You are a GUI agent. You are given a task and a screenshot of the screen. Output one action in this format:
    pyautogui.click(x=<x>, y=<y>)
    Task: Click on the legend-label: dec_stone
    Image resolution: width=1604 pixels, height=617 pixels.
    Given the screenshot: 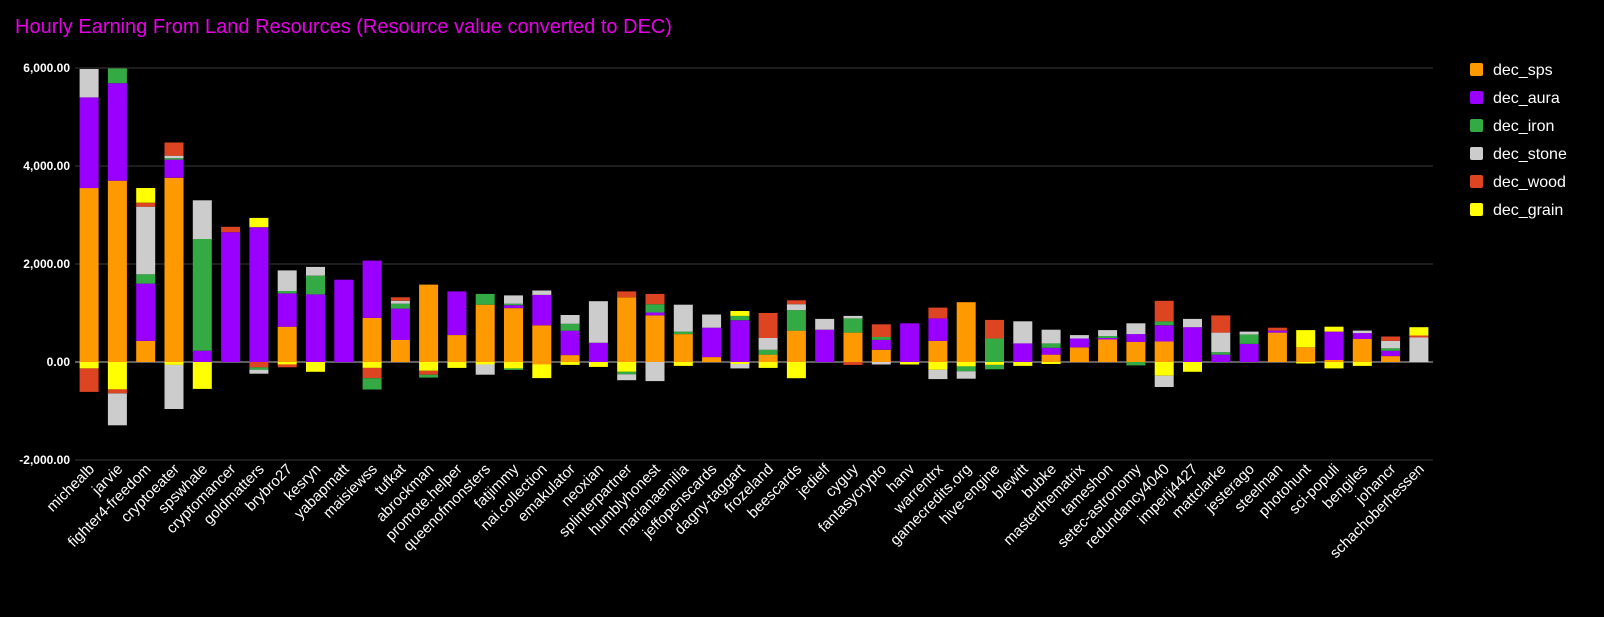 What is the action you would take?
    pyautogui.click(x=1530, y=154)
    